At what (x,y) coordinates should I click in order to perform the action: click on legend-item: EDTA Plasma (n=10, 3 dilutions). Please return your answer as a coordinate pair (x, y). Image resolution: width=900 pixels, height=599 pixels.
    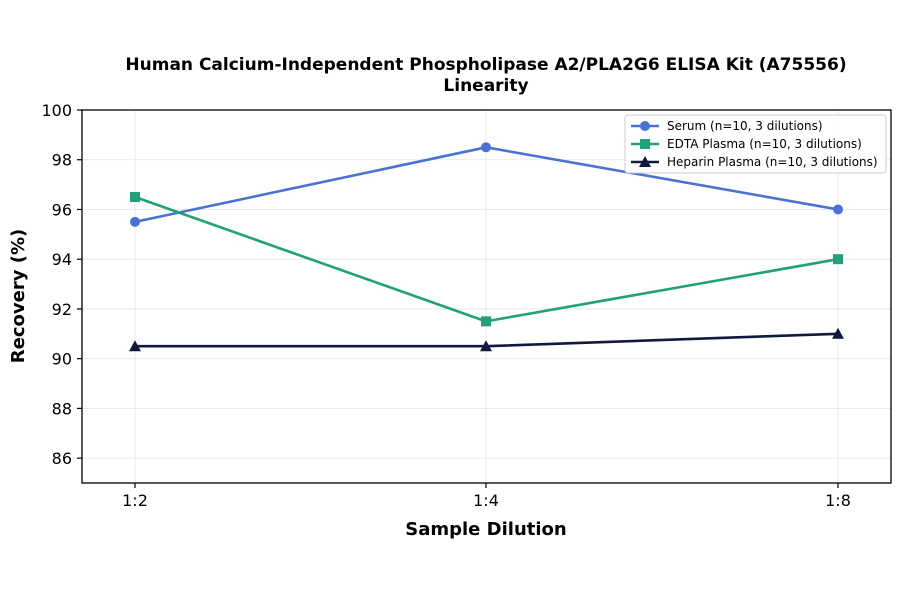
    Looking at the image, I should click on (746, 144).